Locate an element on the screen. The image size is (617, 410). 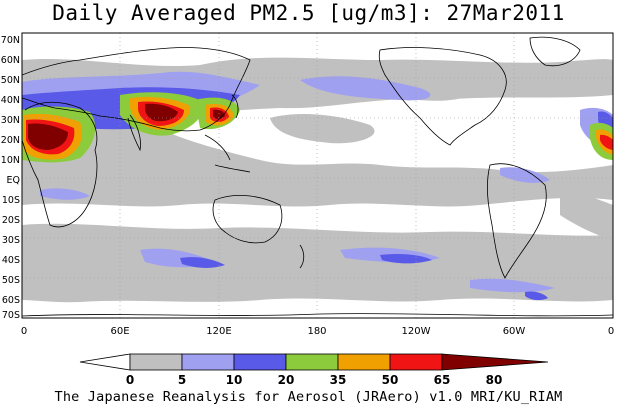
lat-label-60n: 60N is located at coordinates (10, 60).